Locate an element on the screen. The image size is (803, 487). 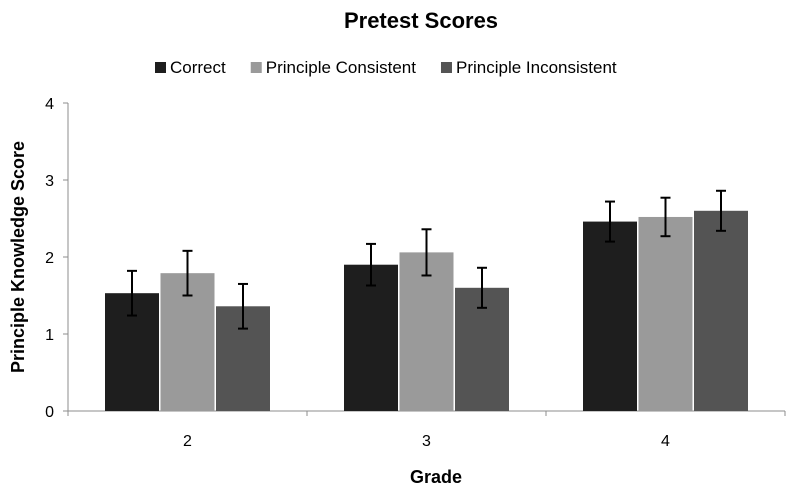
x-tick-label: 2 is located at coordinates (187, 441).